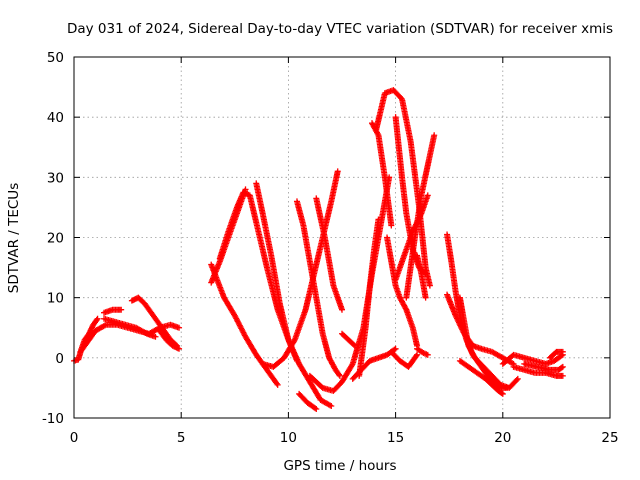  I want to click on y-tick-label: 30, so click(55, 178).